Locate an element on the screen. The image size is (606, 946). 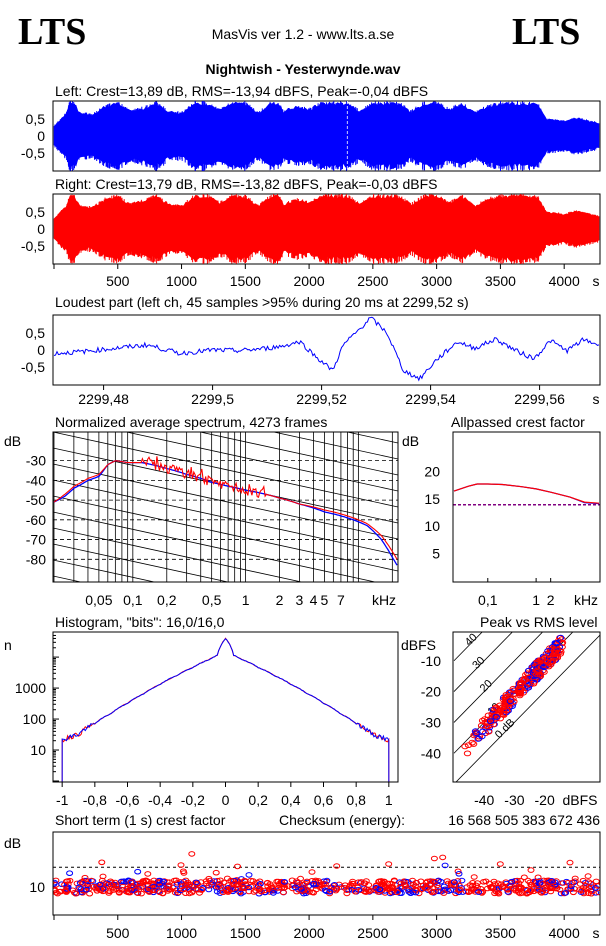
spectrum-title: Normalized average spectrum, 4273 frames is located at coordinates (191, 422).